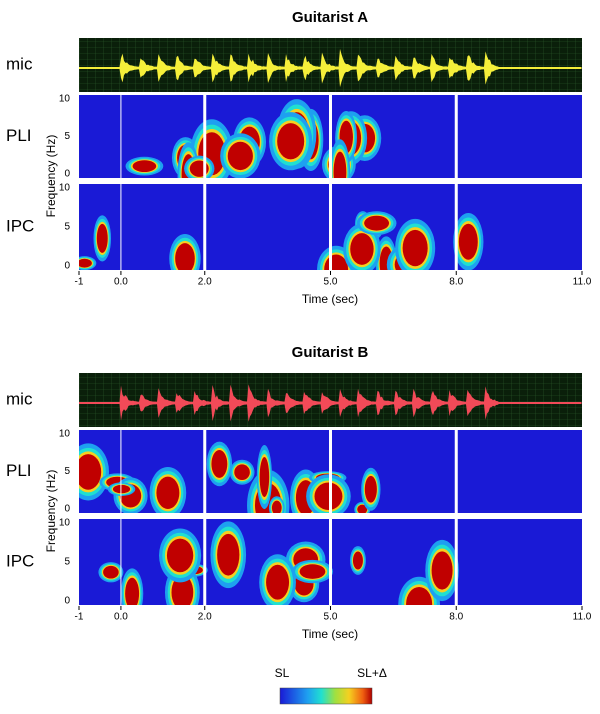 The image size is (600, 714). Describe the element at coordinates (372, 673) in the screenshot. I see `colorbar-max-label: SL+Δ` at that location.